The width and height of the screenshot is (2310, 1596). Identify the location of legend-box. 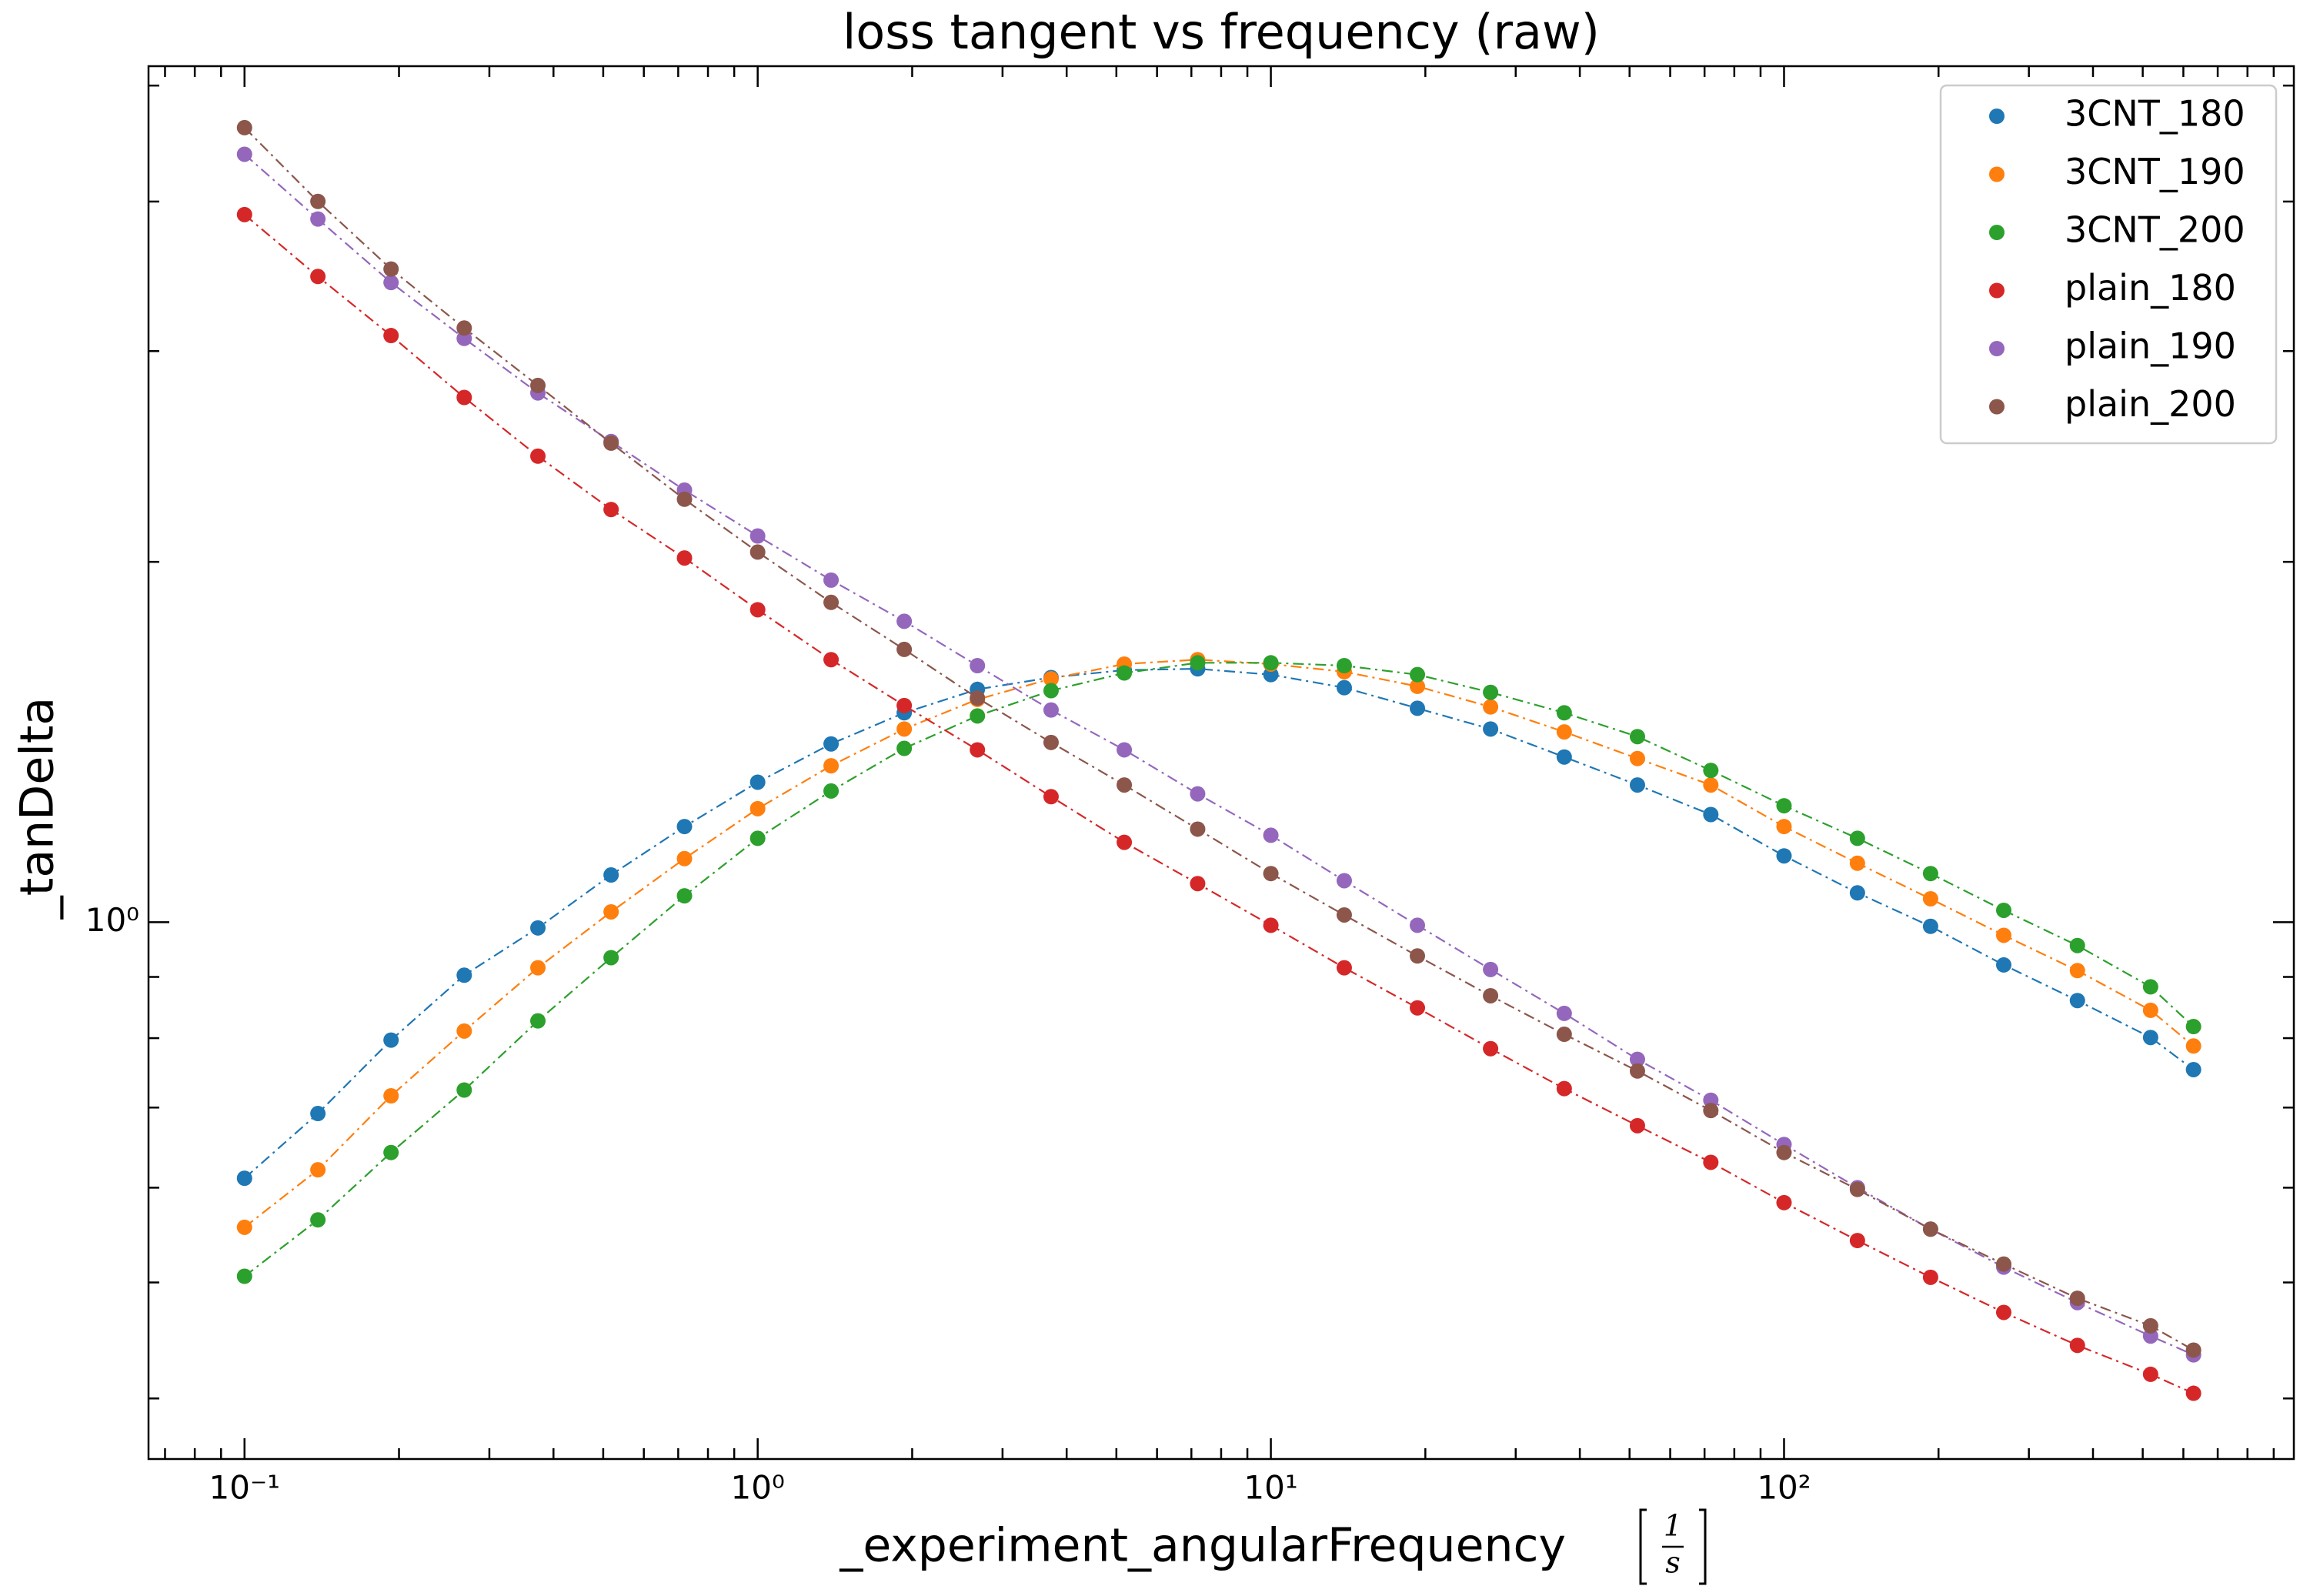
(2108, 264).